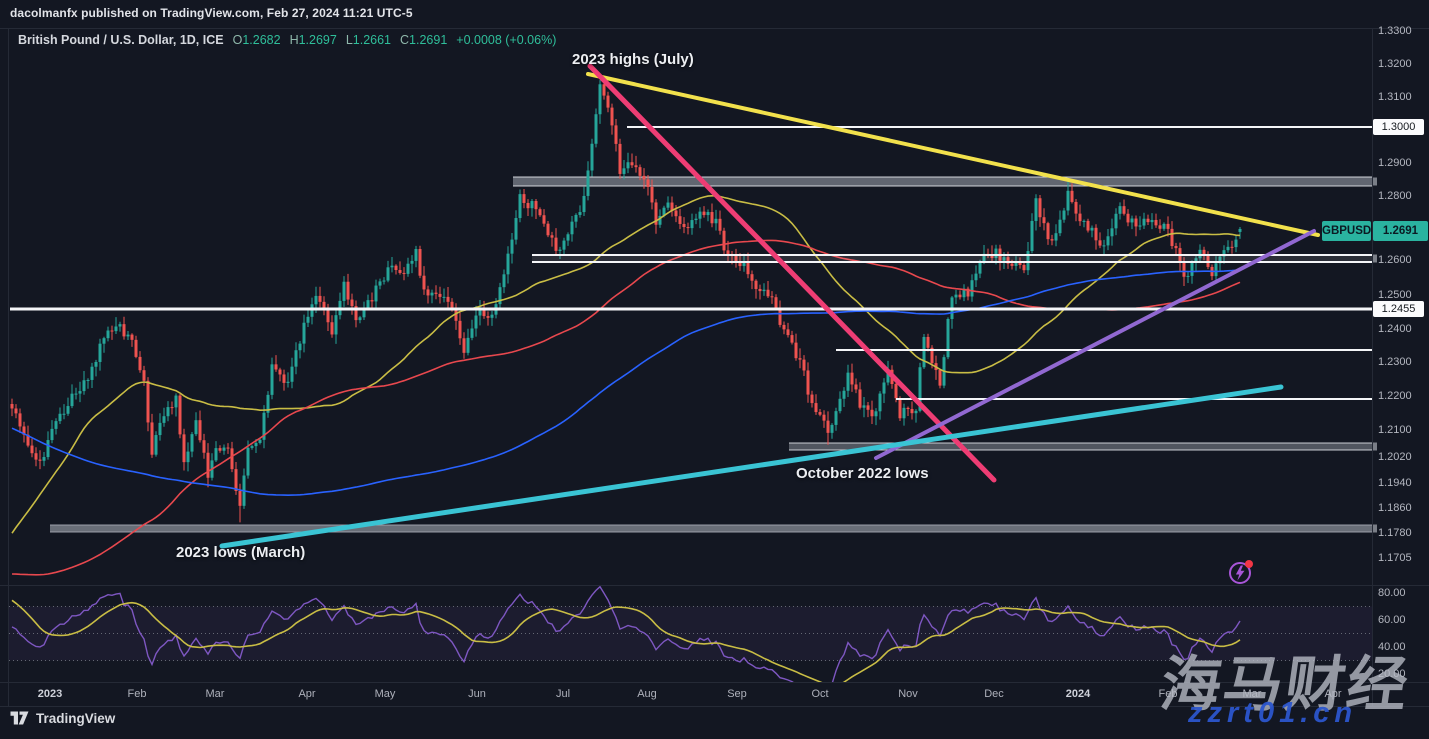 This screenshot has width=1429, height=739. What do you see at coordinates (8, 367) in the screenshot?
I see `chart-left-border` at bounding box center [8, 367].